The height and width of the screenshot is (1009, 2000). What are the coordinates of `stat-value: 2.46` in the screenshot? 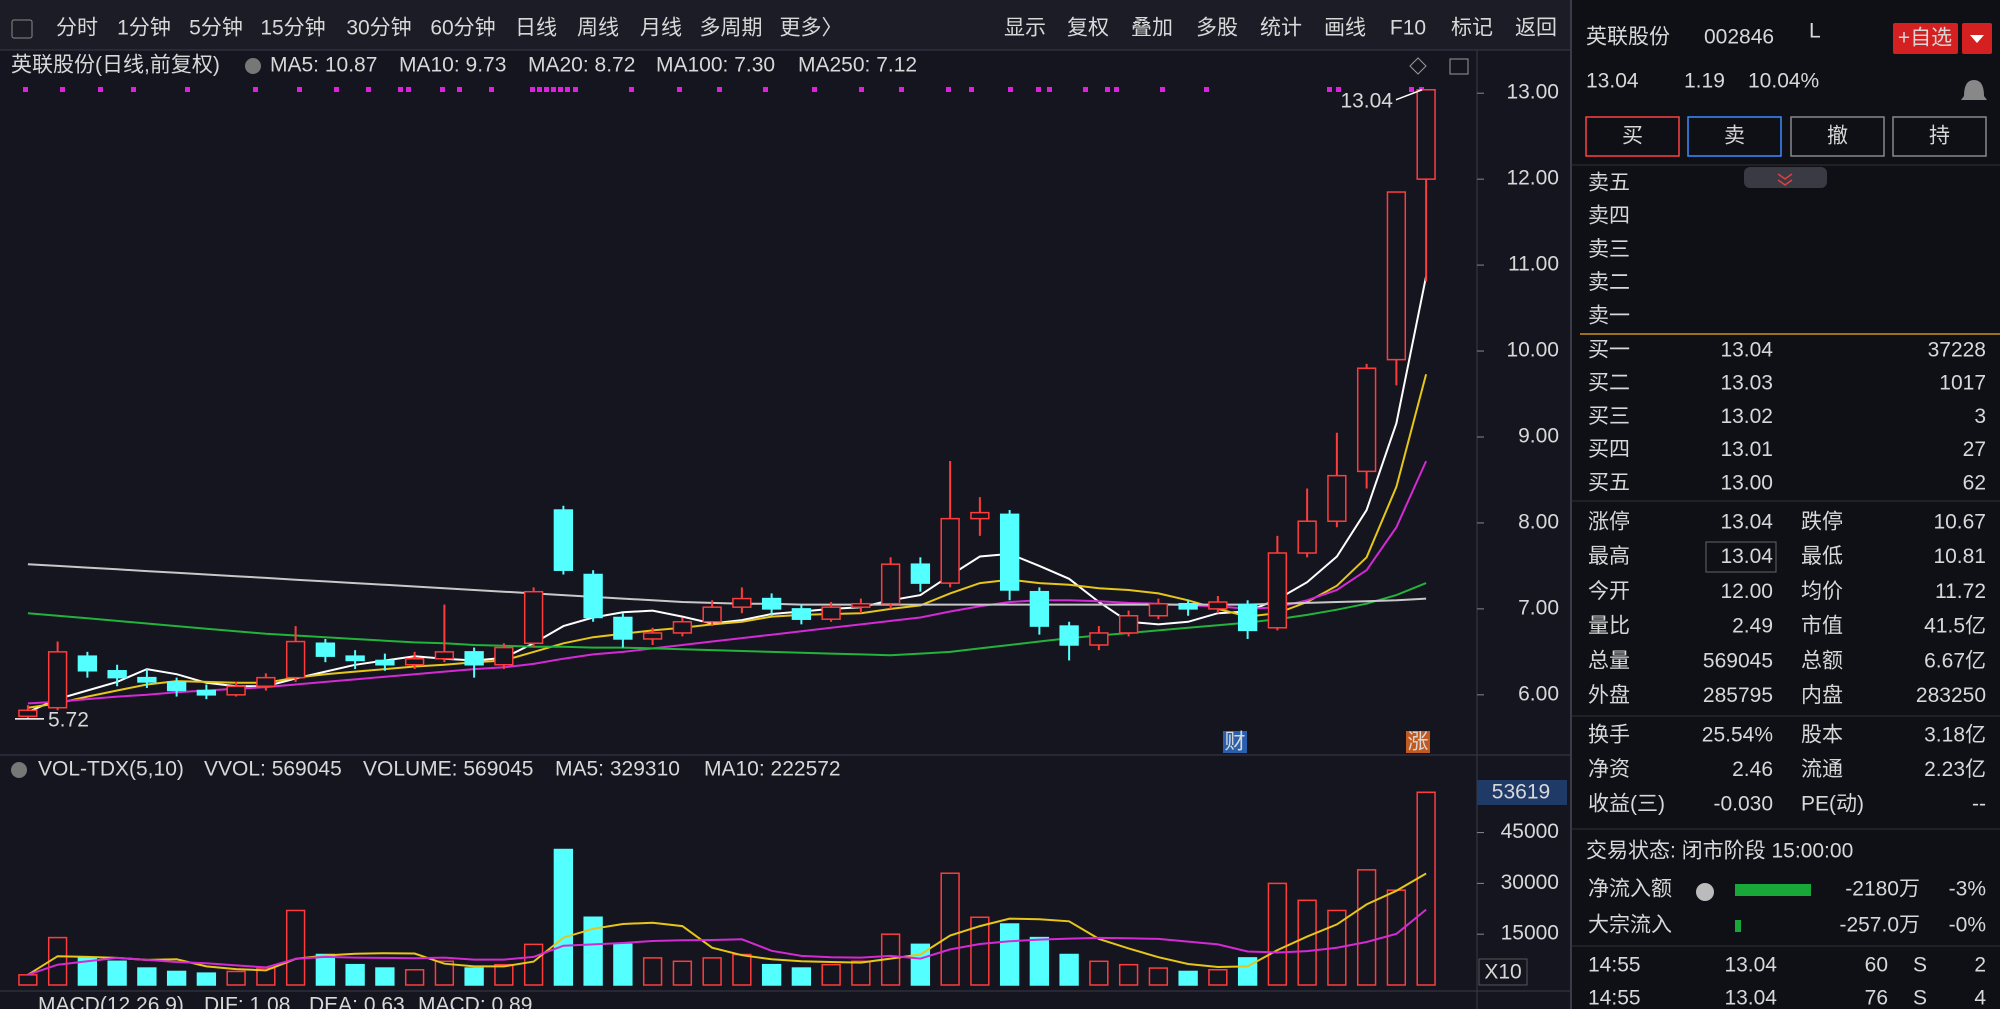 It's located at (1752, 769).